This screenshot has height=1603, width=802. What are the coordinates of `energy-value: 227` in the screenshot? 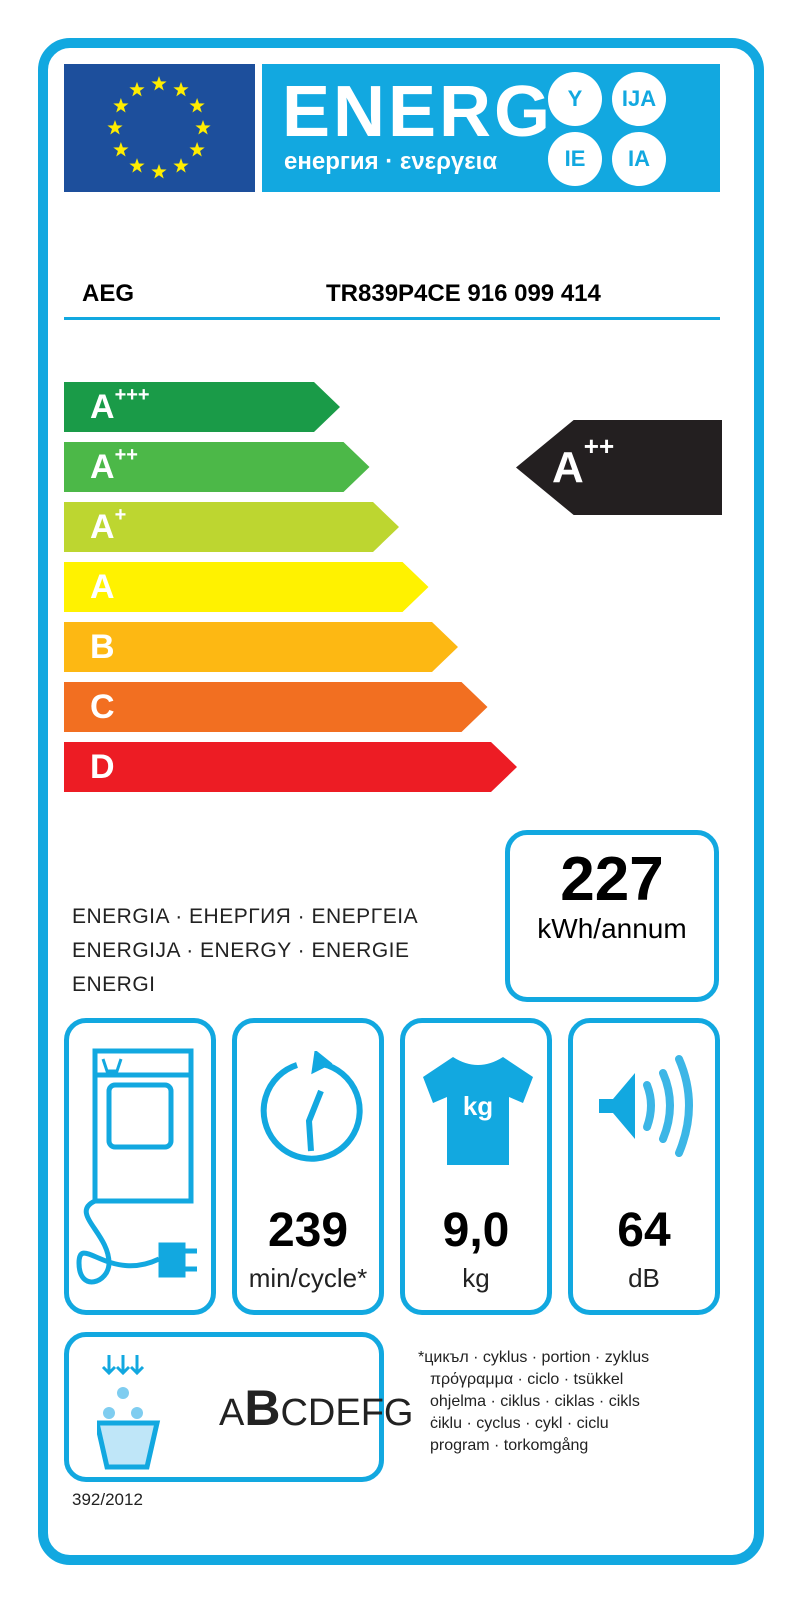 It's located at (612, 879).